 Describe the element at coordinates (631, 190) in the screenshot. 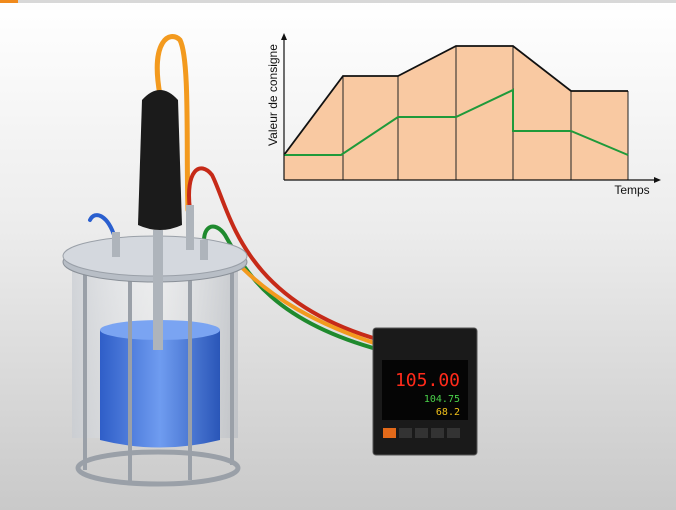

I see `x-axis-label: Temps` at that location.